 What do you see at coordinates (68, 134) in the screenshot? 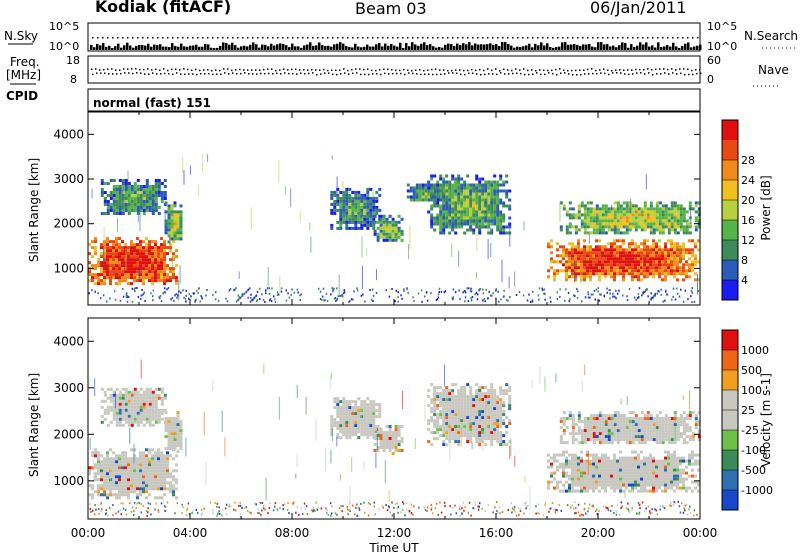
I see `y-tick-label: 4000` at bounding box center [68, 134].